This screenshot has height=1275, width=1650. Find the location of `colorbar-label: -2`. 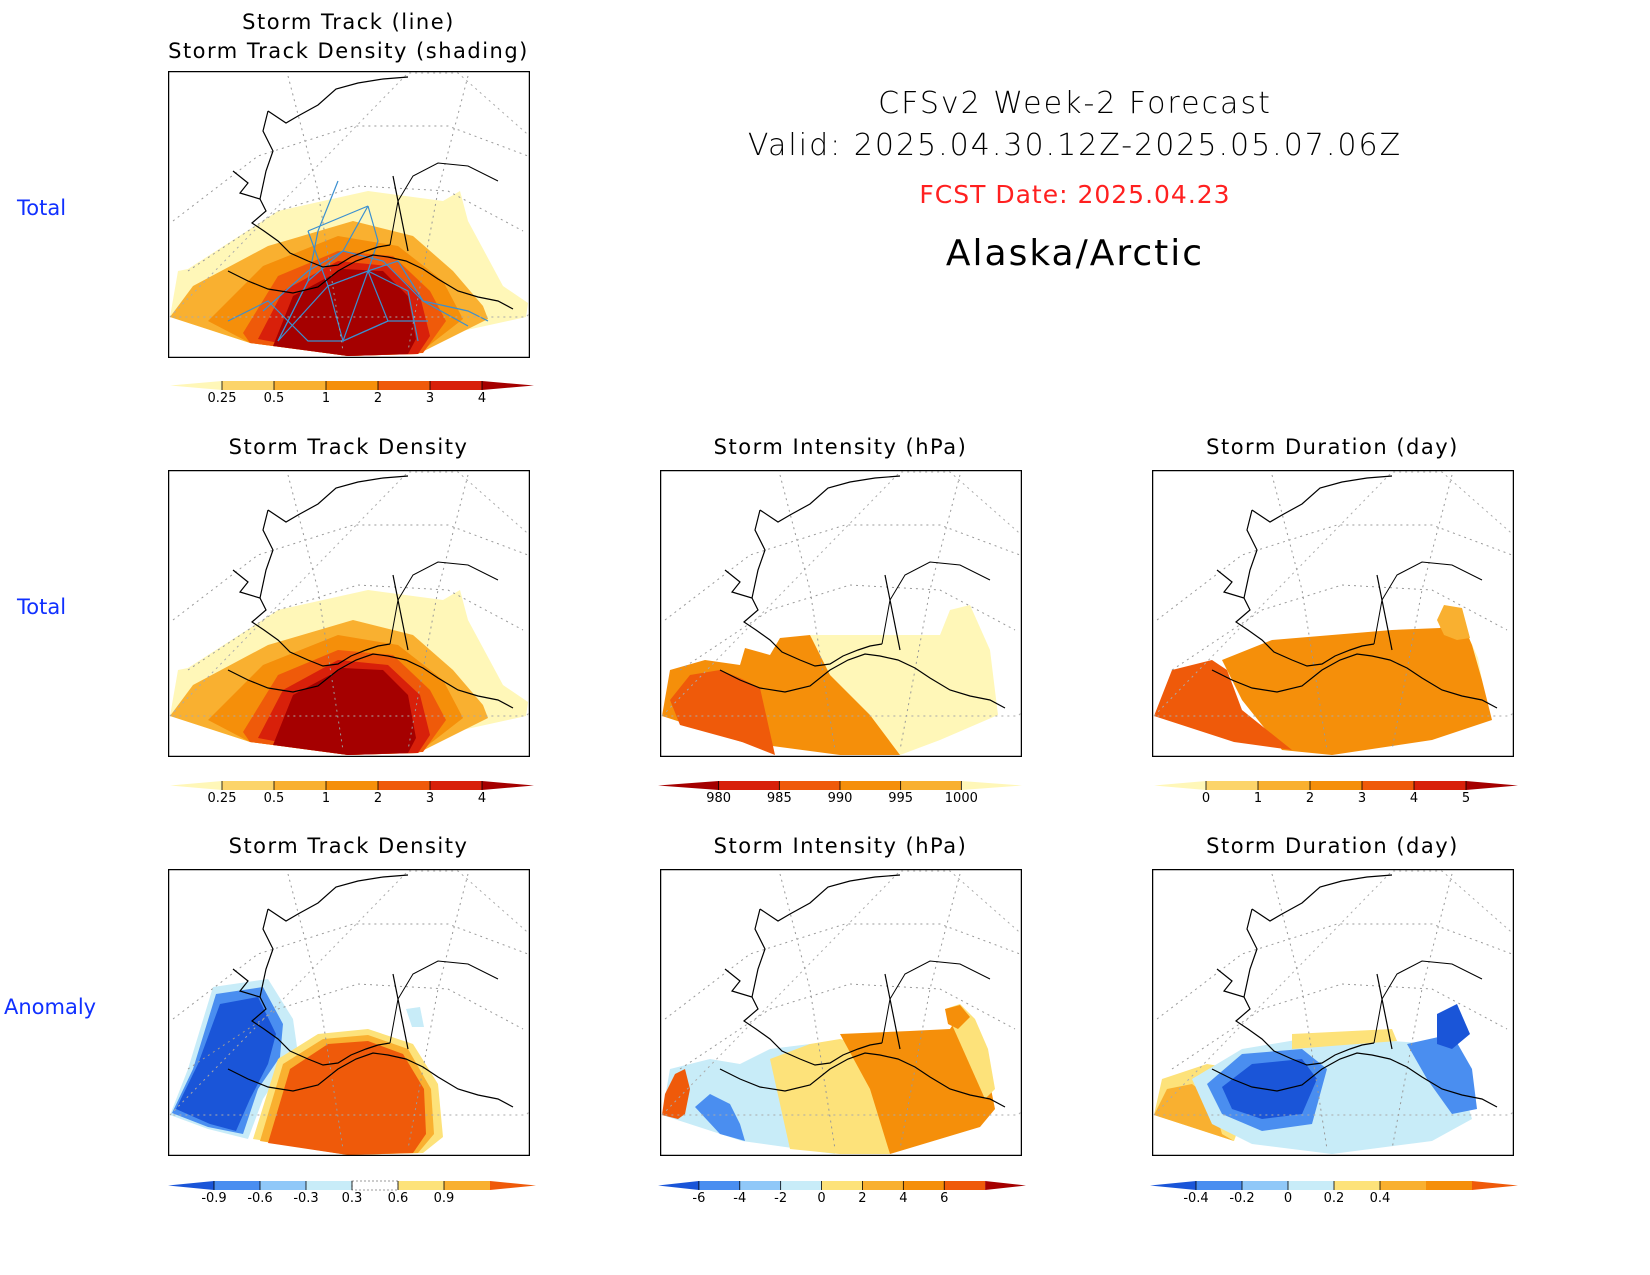

colorbar-label: -2 is located at coordinates (780, 1198).